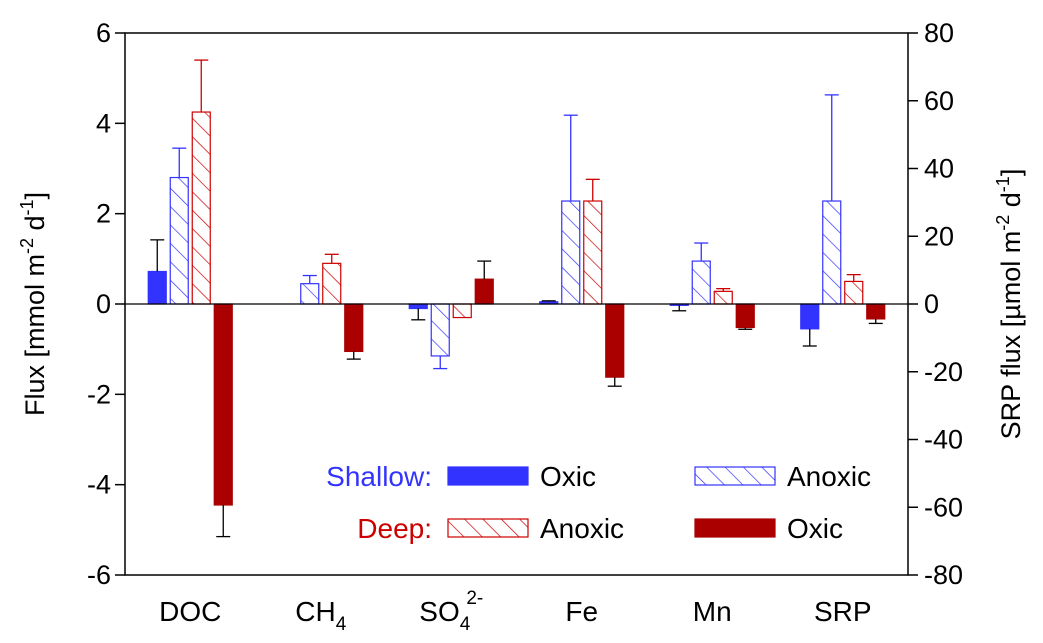 This screenshot has width=1043, height=643. Describe the element at coordinates (484, 291) in the screenshot. I see `bar-SO42--deep-oxic` at that location.